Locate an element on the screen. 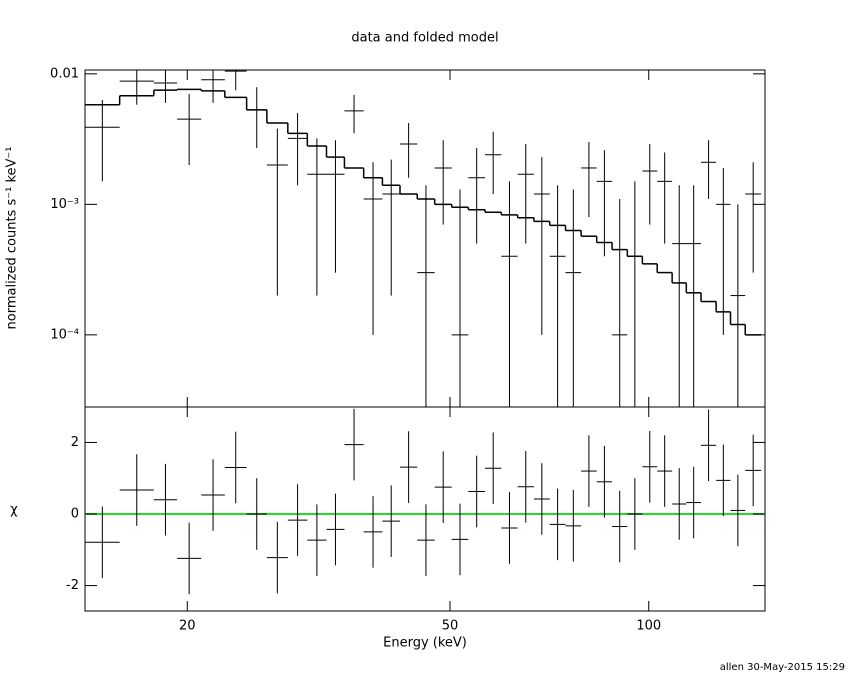  x-tick-label: 100 is located at coordinates (648, 626).